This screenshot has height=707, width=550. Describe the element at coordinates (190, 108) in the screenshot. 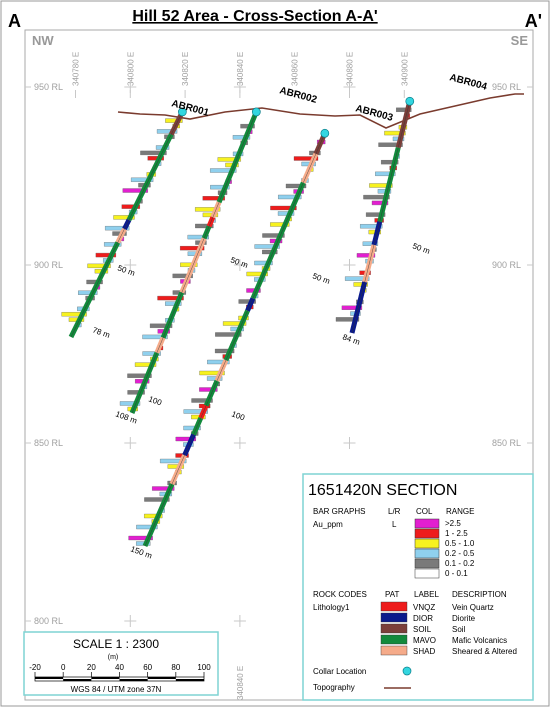

I see `hole-name: ABR001` at that location.